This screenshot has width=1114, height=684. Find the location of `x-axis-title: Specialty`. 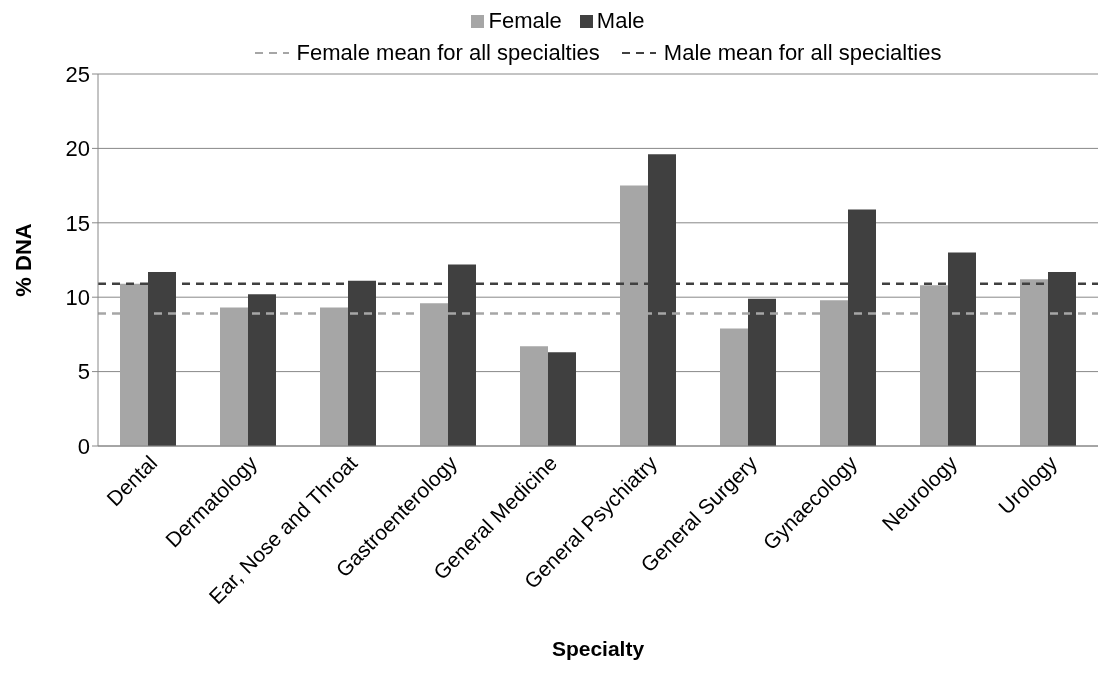

x-axis-title: Specialty is located at coordinates (598, 648).